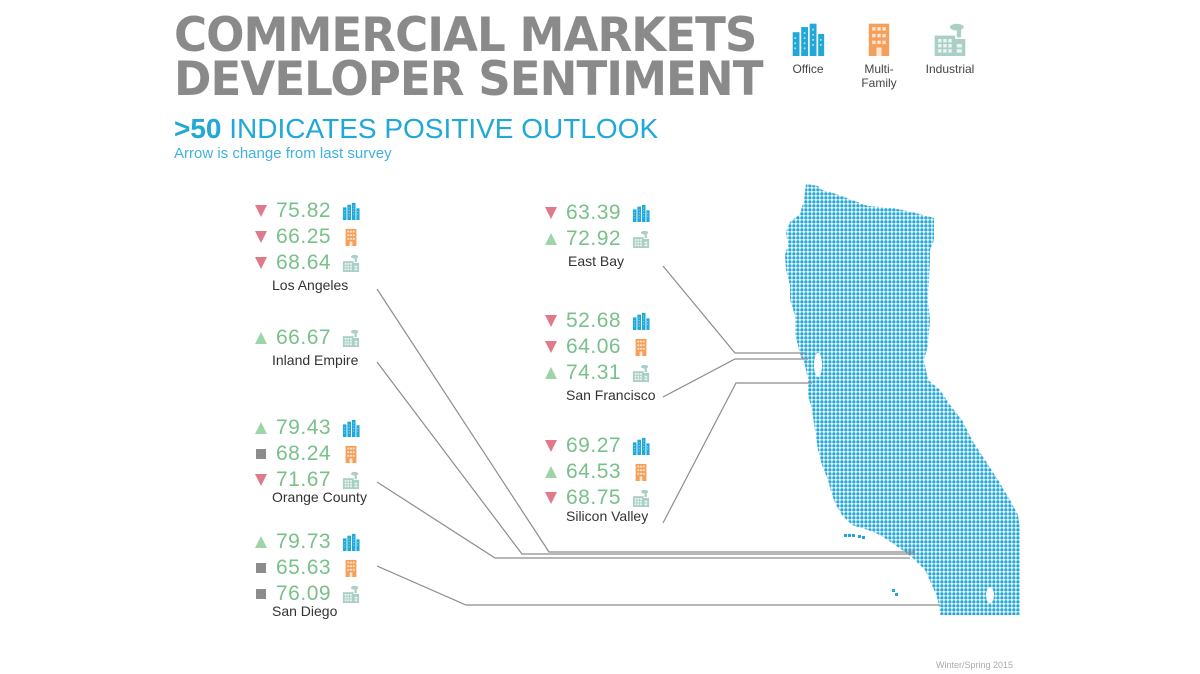 The image size is (1200, 674). What do you see at coordinates (594, 238) in the screenshot?
I see `stat-value: 72.92` at bounding box center [594, 238].